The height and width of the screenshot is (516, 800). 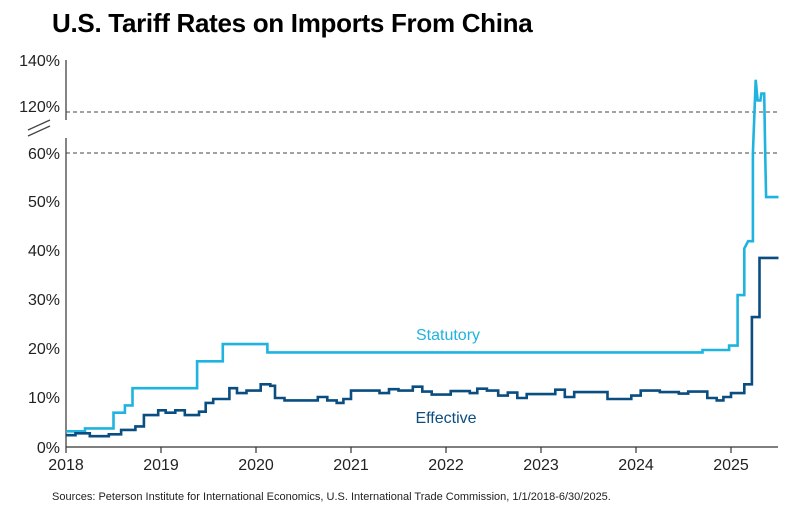 What do you see at coordinates (731, 465) in the screenshot?
I see `x-tick-label-2025: 2025` at bounding box center [731, 465].